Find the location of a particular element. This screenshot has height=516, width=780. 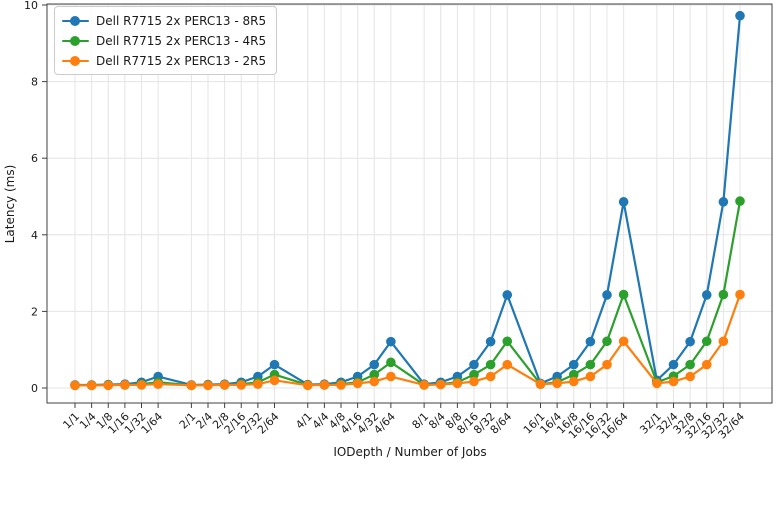

y-tick-label: 0 is located at coordinates (34, 388).